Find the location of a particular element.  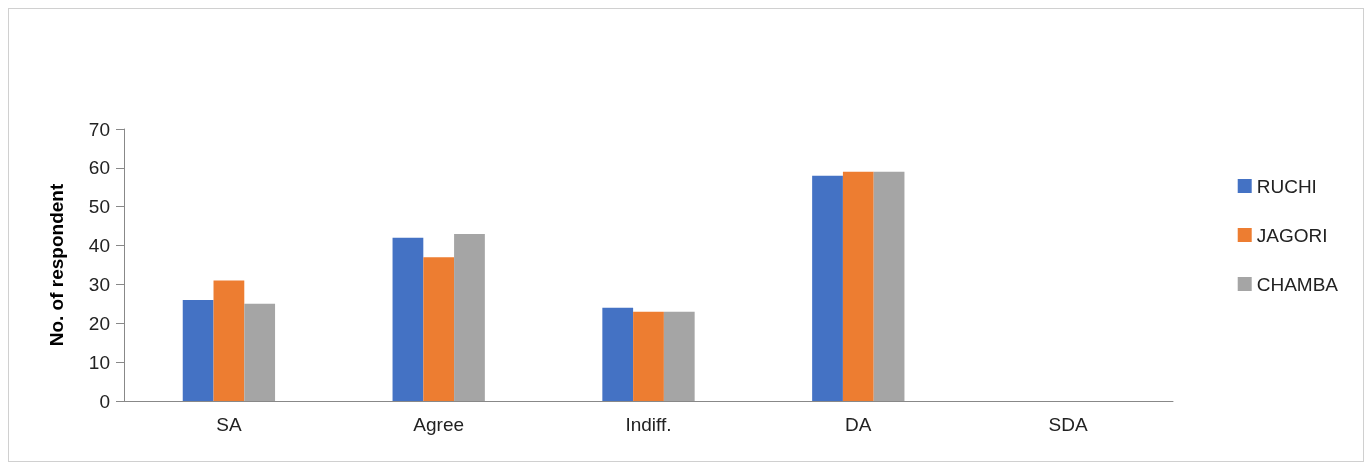

x-tick-label: Indiff. is located at coordinates (648, 424).